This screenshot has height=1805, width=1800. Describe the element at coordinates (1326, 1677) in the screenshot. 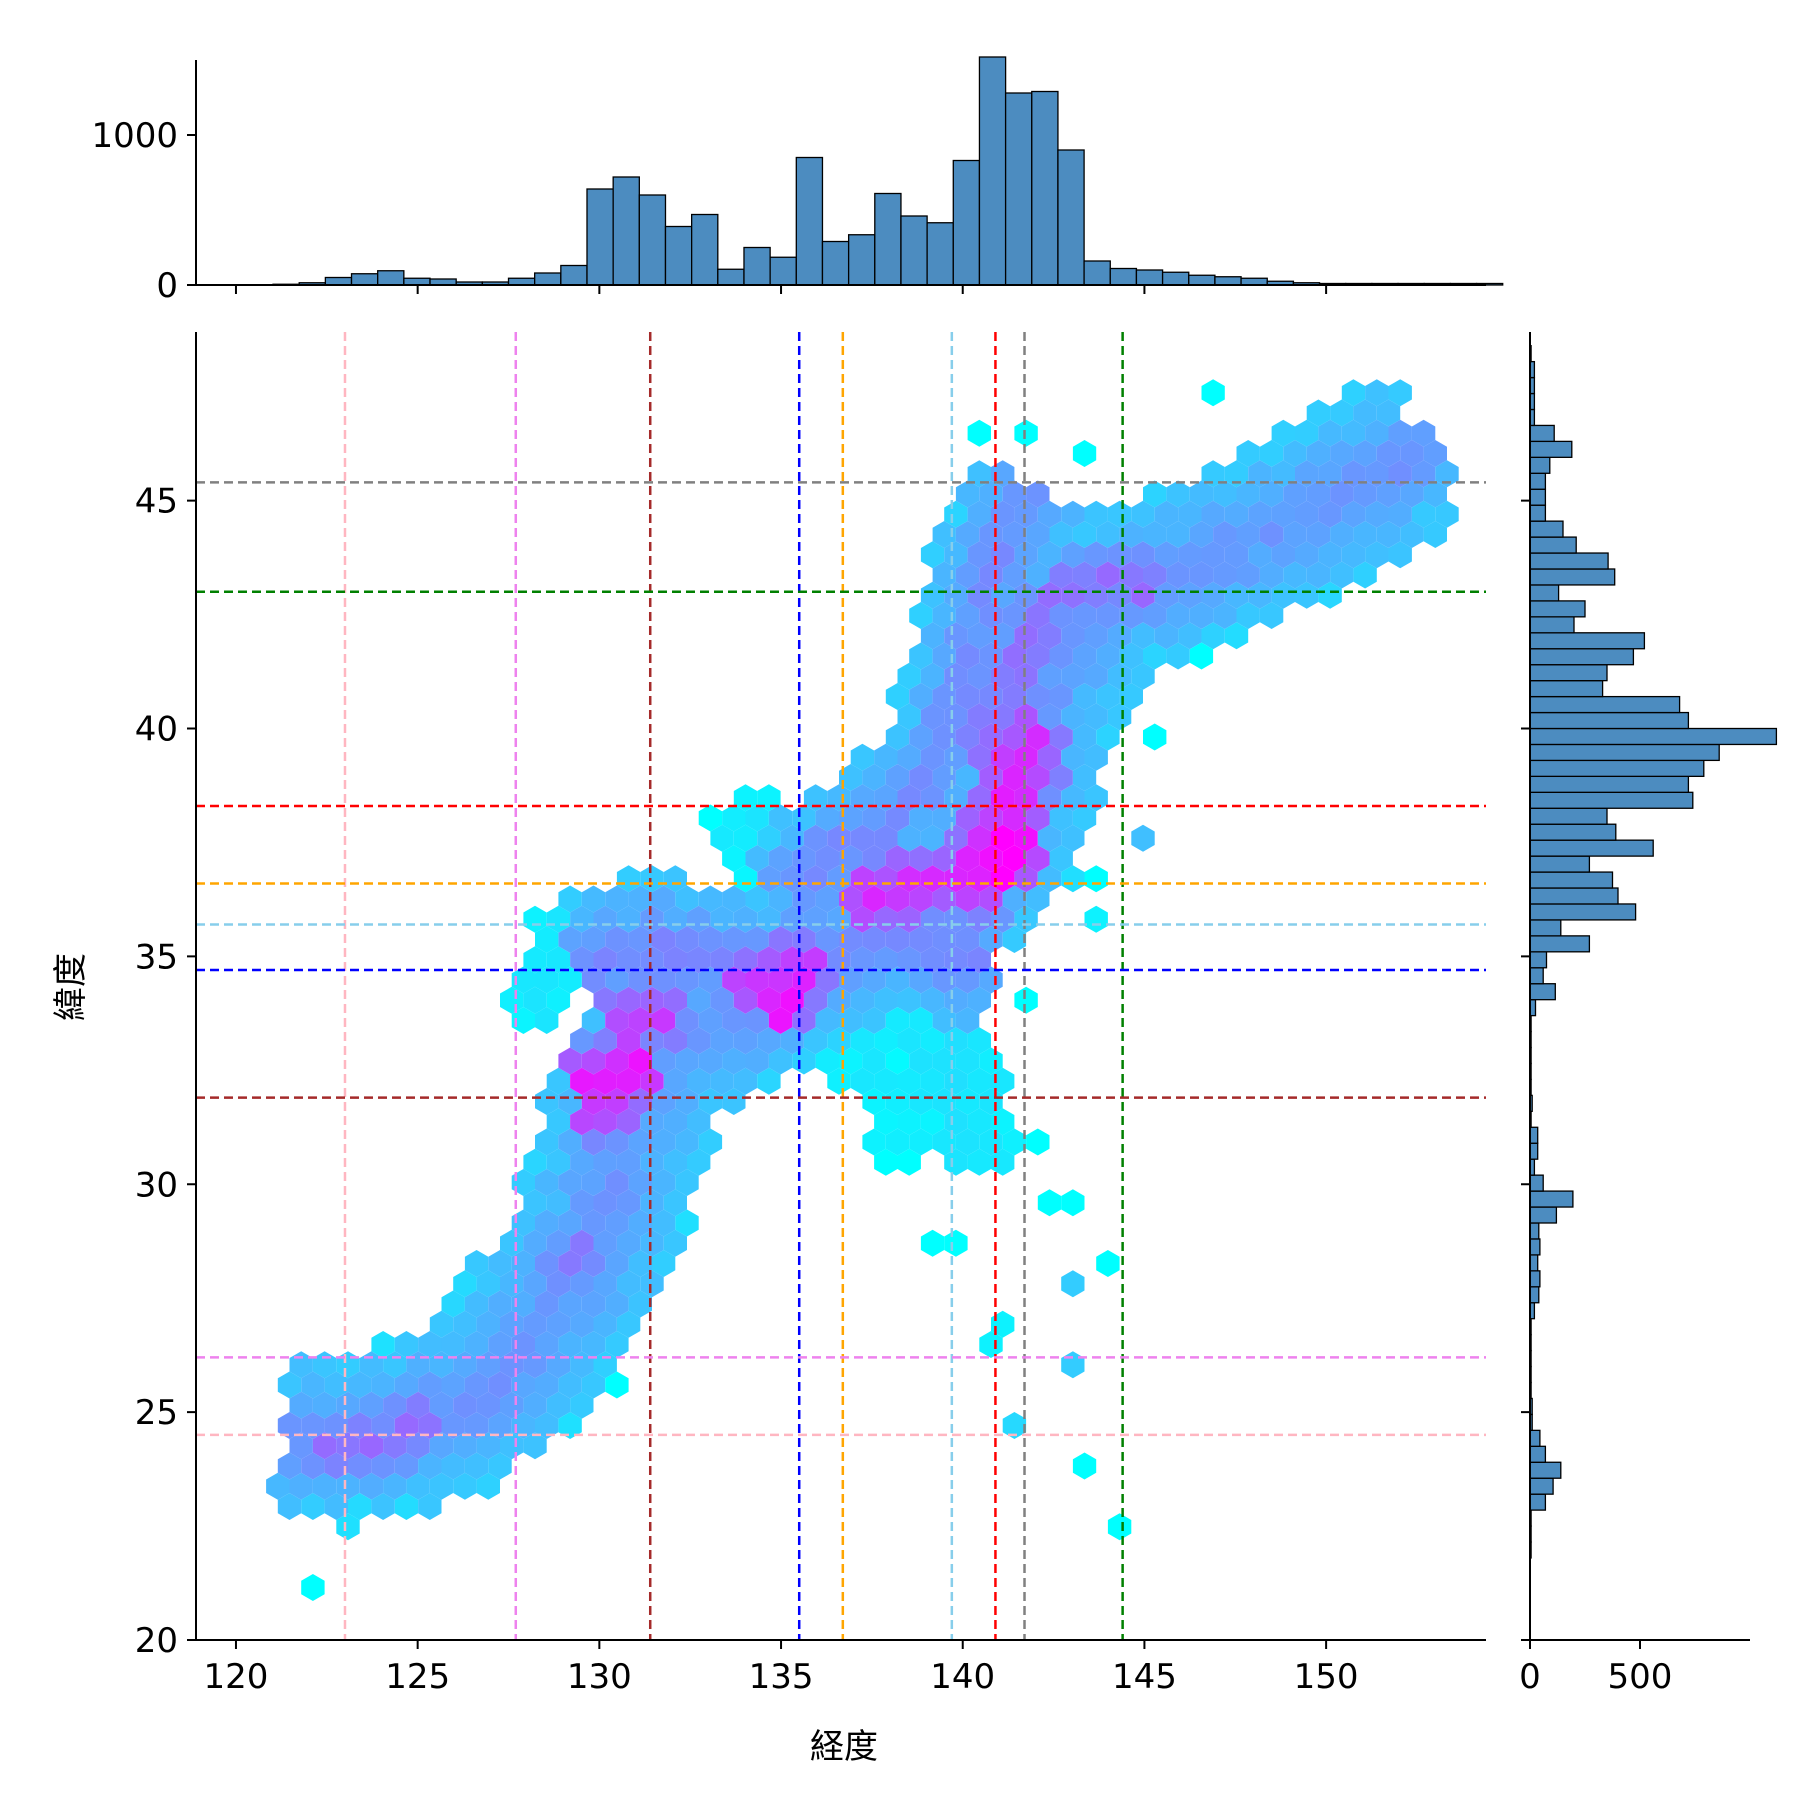

I see `x-tick-label: 150` at that location.